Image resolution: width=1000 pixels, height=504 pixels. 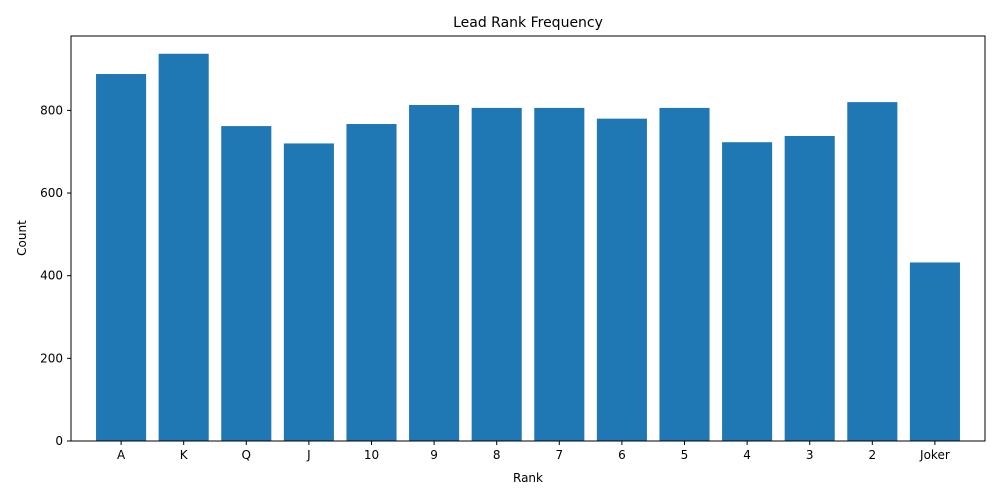 I want to click on y-tick-label: 800, so click(x=51, y=110).